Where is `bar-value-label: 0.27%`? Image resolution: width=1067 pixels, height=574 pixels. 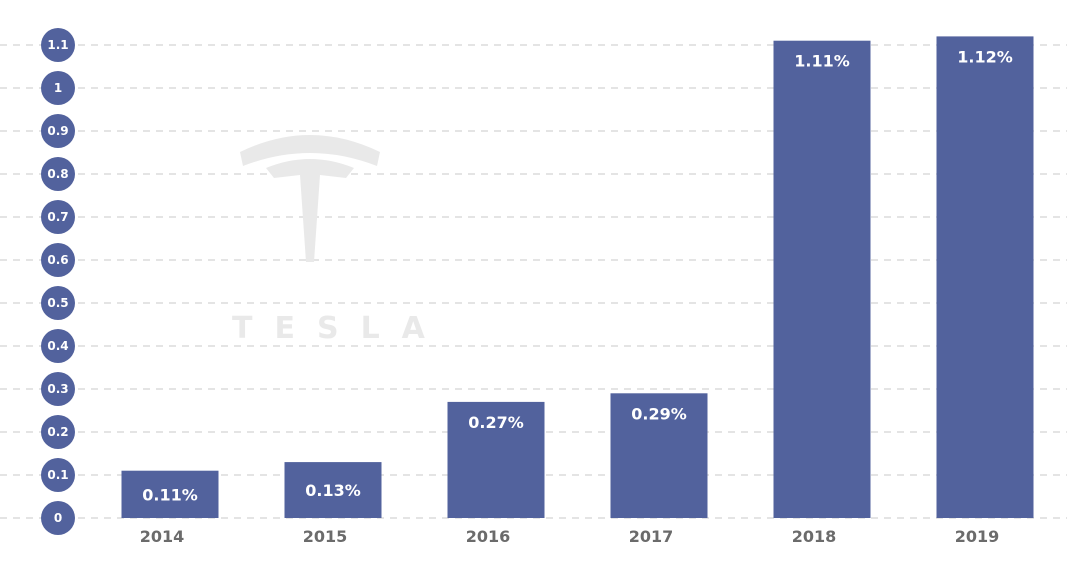
bar-value-label: 0.27% is located at coordinates (496, 422).